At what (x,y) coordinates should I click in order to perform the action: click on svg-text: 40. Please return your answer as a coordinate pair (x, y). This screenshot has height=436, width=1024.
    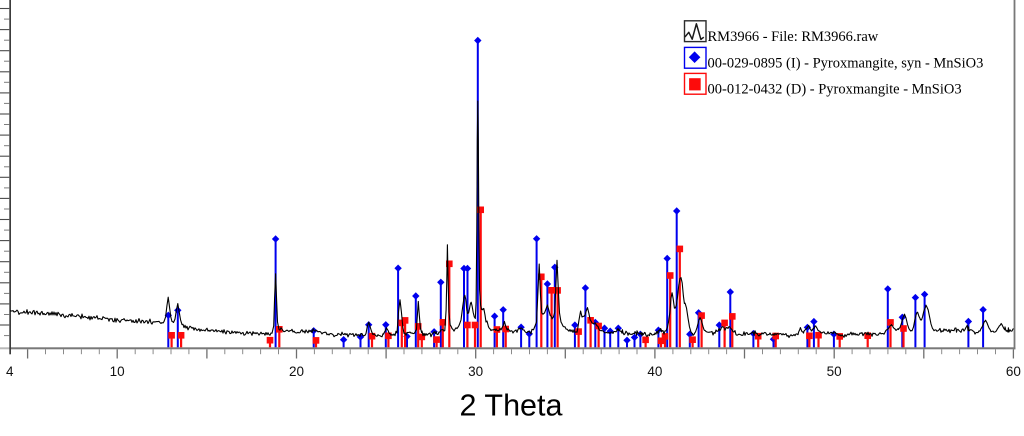
    Looking at the image, I should click on (654, 371).